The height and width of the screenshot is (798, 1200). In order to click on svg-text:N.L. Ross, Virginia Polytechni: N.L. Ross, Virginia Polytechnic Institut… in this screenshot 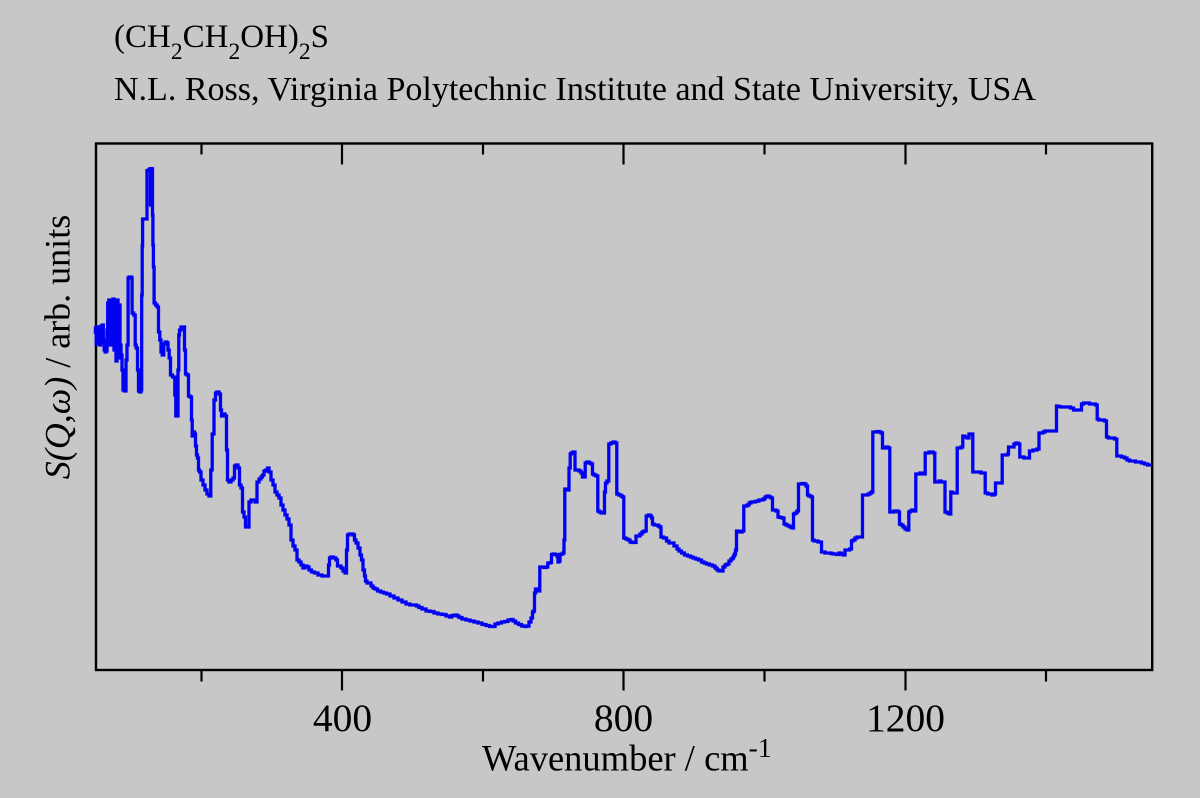, I will do `click(575, 89)`.